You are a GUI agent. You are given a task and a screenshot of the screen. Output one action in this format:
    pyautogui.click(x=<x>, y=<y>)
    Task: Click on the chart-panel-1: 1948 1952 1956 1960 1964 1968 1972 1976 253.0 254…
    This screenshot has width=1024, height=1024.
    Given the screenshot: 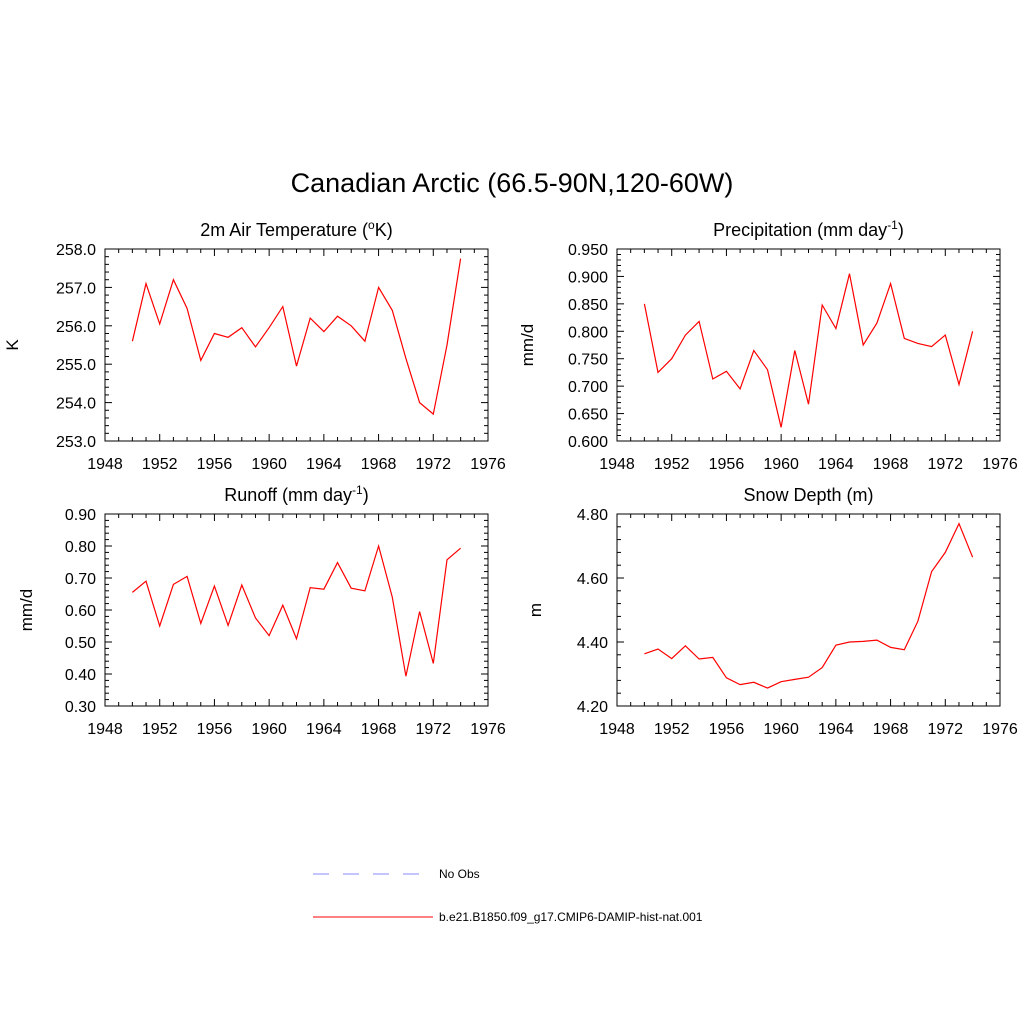 What is the action you would take?
    pyautogui.click(x=254, y=345)
    